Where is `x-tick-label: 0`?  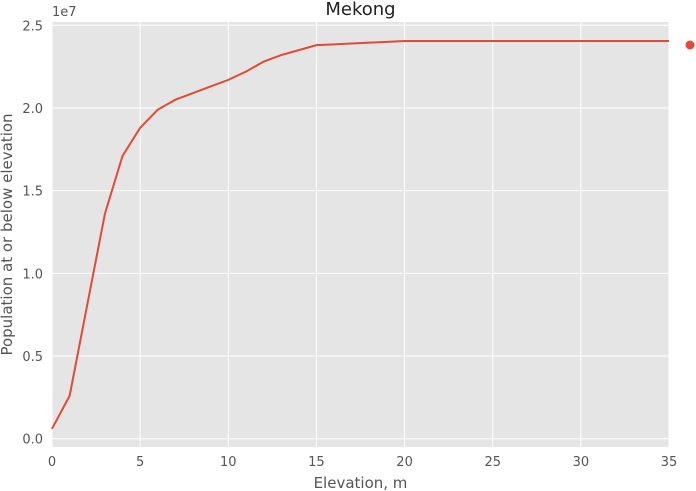 x-tick-label: 0 is located at coordinates (52, 462).